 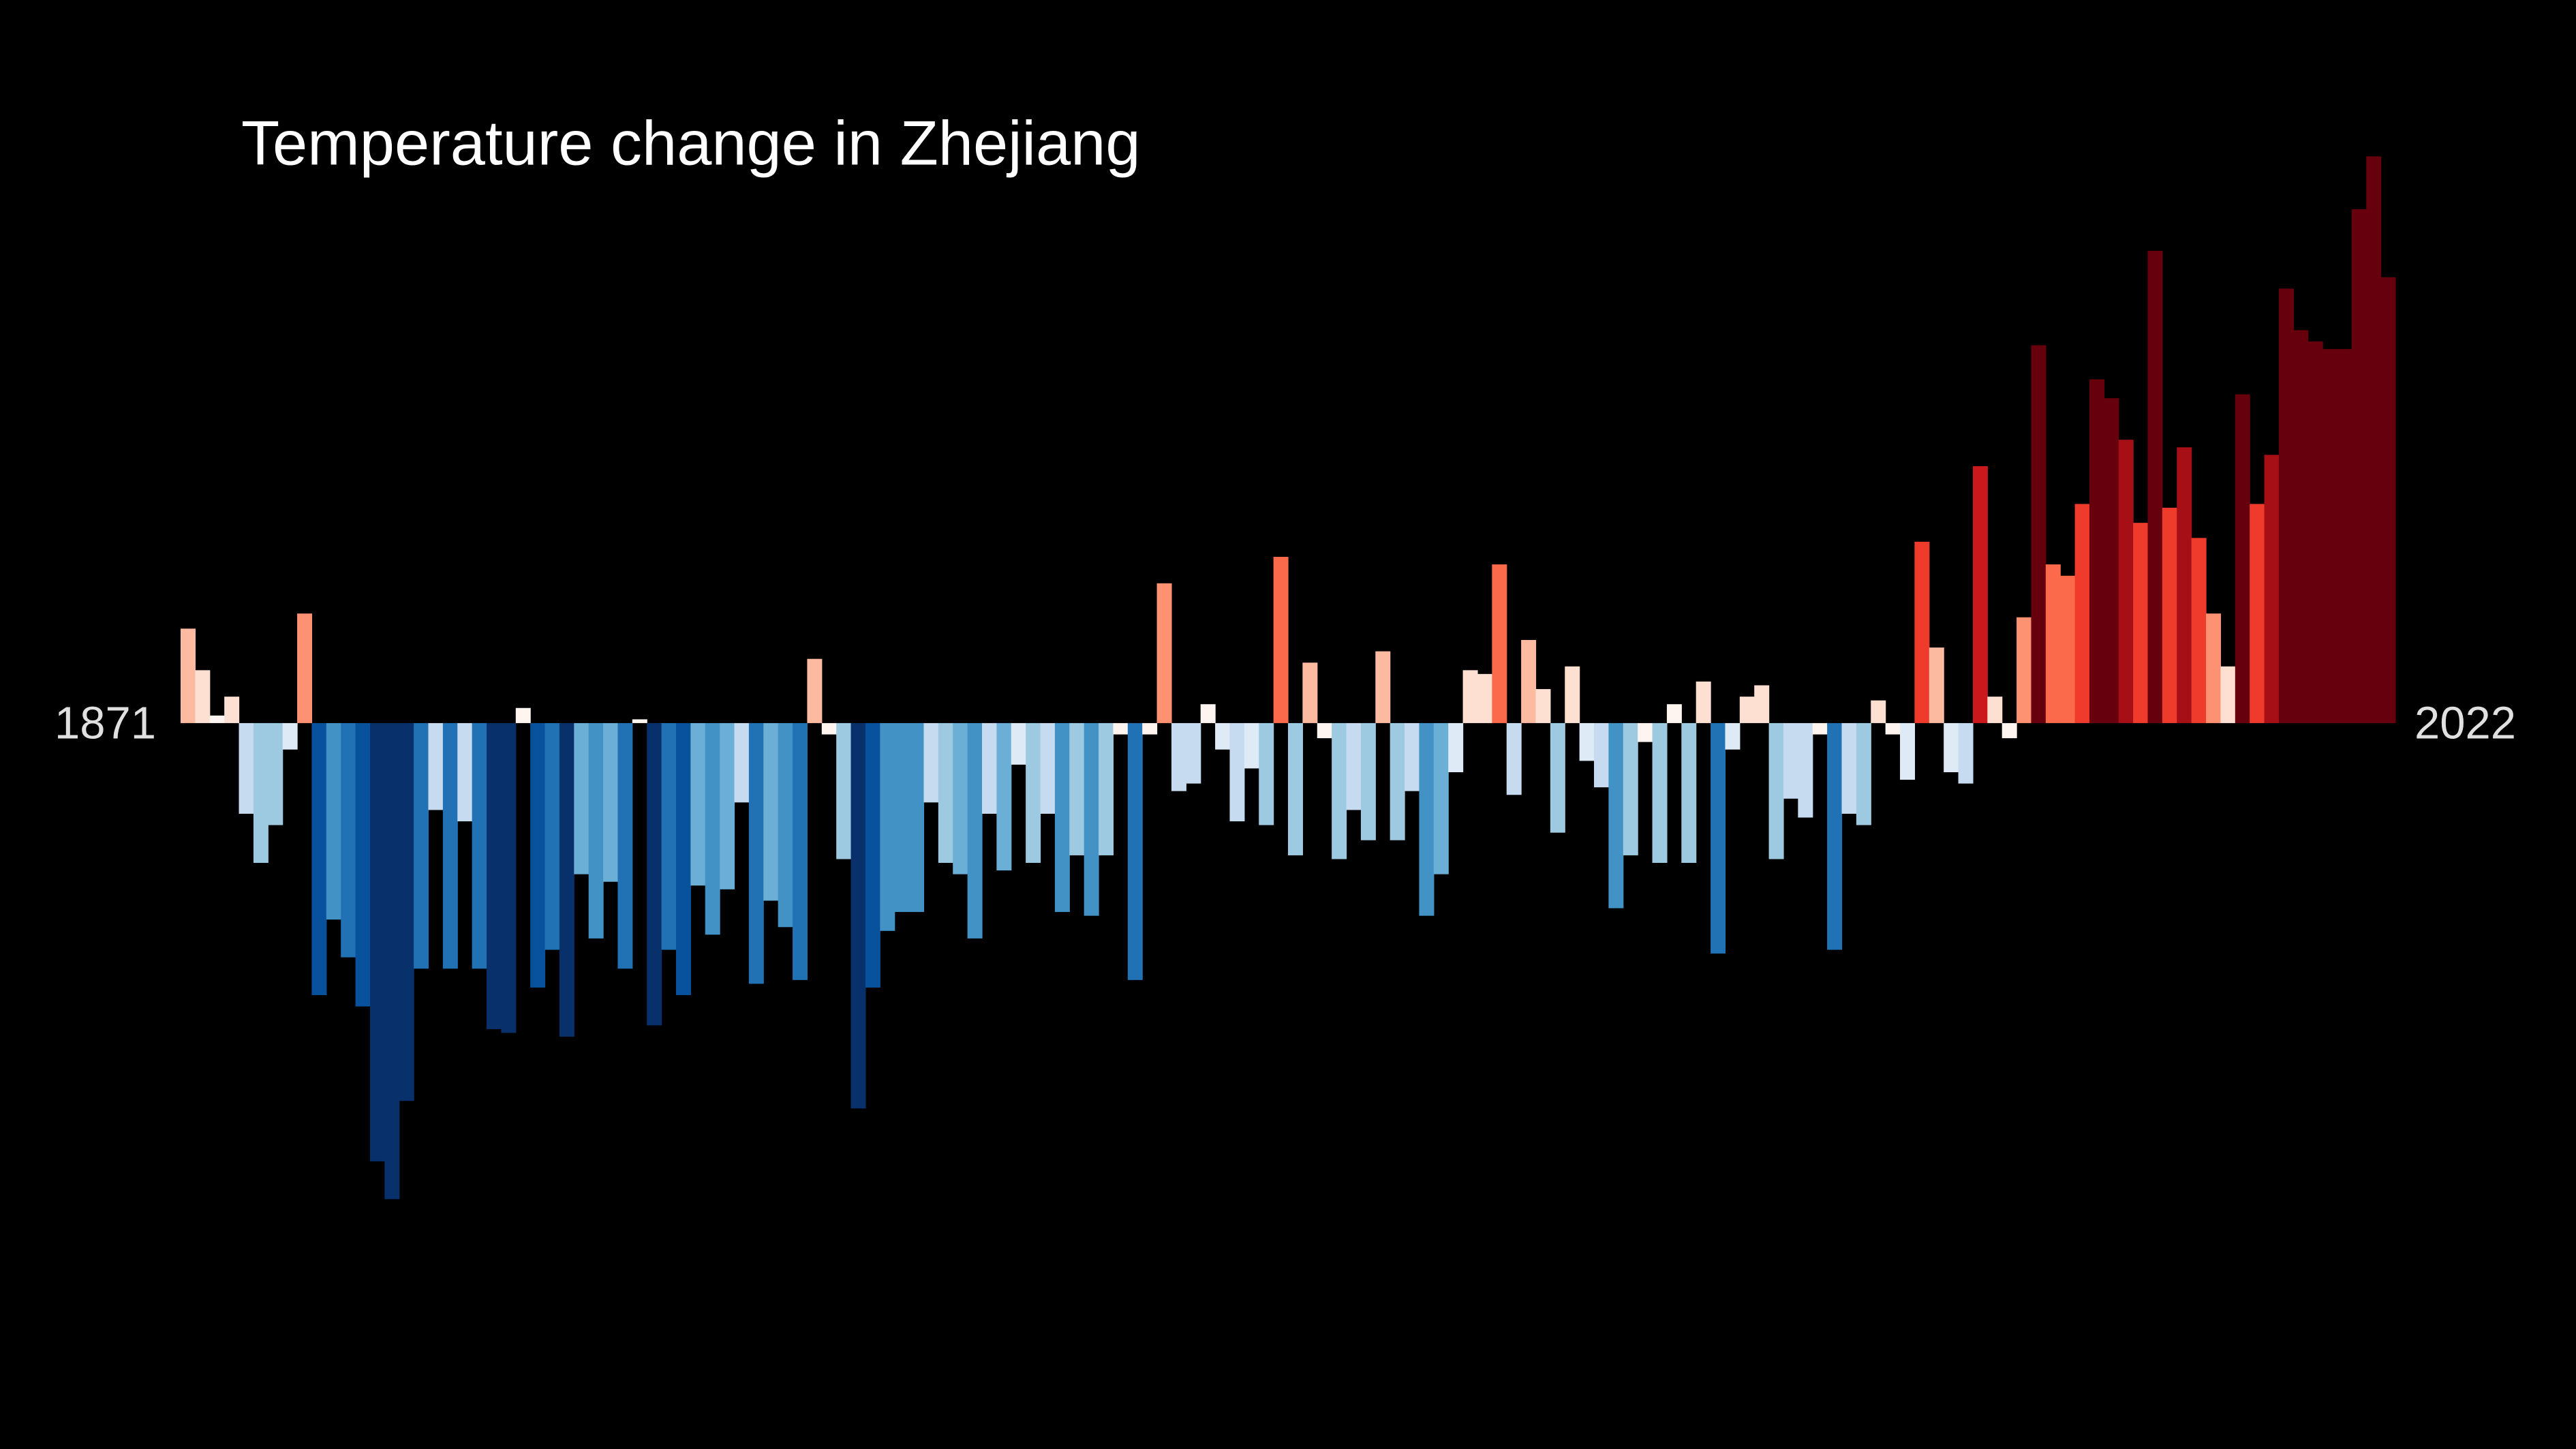 What do you see at coordinates (2465, 723) in the screenshot?
I see `x-tick-label: 2022` at bounding box center [2465, 723].